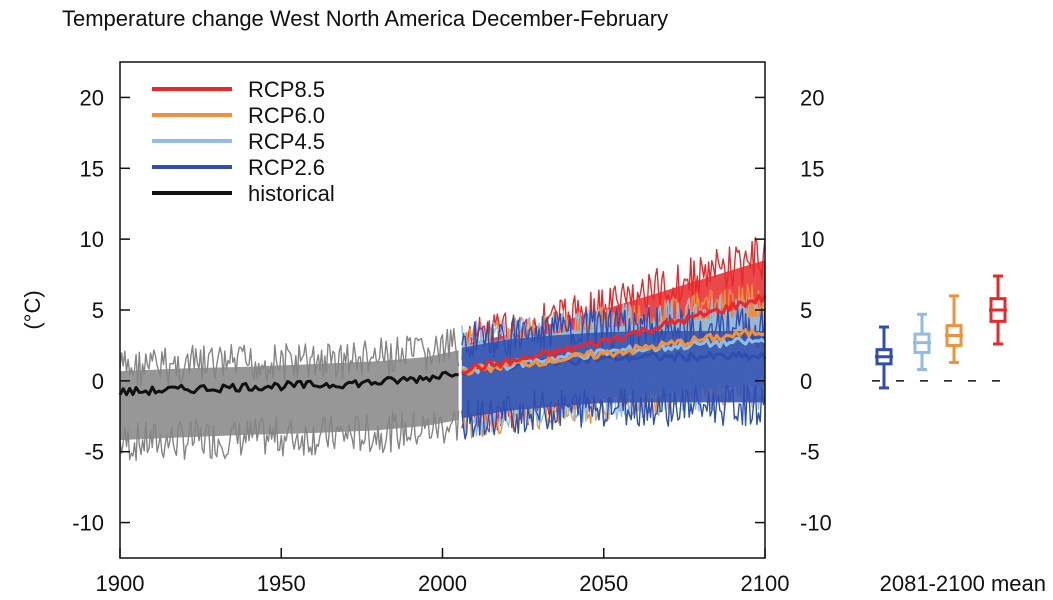 The height and width of the screenshot is (600, 1053). I want to click on boxplot-panel-label: 2081-2100 mean, so click(963, 583).